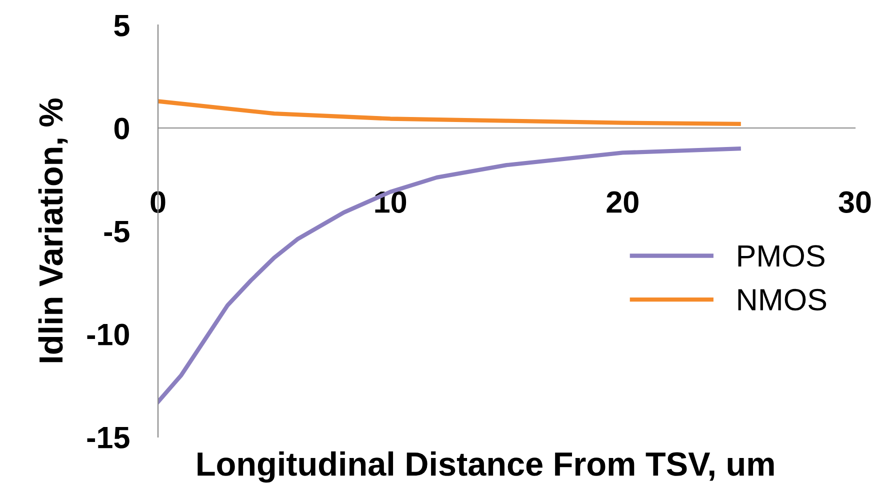 This screenshot has width=895, height=485. I want to click on x-tick-label: 30, so click(854, 202).